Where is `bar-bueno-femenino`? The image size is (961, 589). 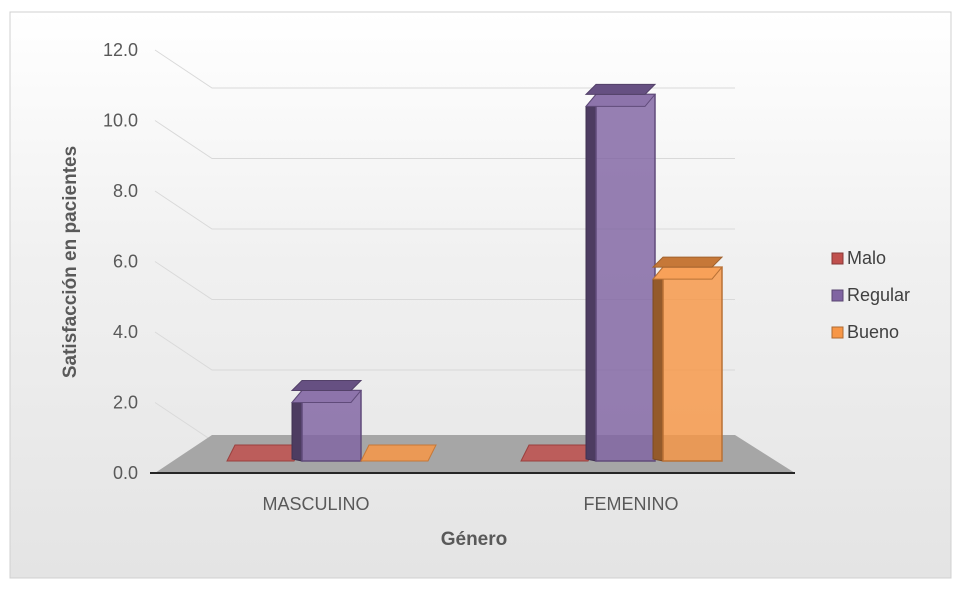
bar-bueno-femenino is located at coordinates (687, 359).